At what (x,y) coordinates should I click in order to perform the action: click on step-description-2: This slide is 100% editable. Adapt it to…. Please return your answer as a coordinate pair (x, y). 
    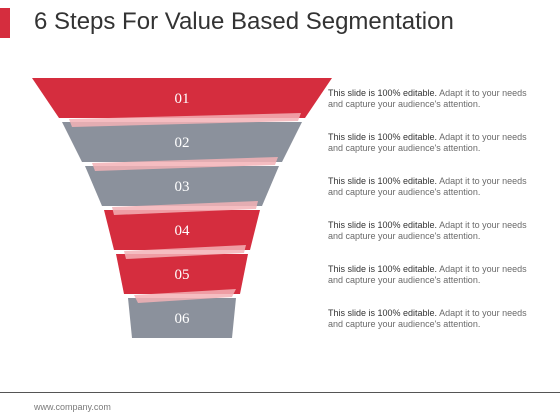
    Looking at the image, I should click on (435, 143).